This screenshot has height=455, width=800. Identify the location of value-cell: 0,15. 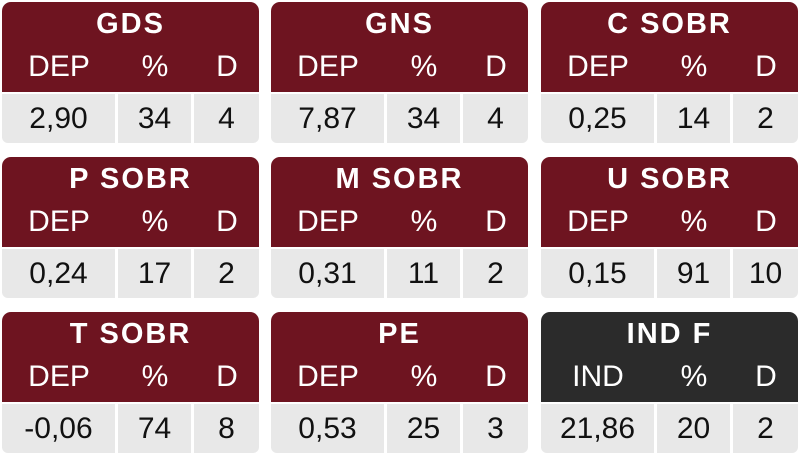
(597, 273).